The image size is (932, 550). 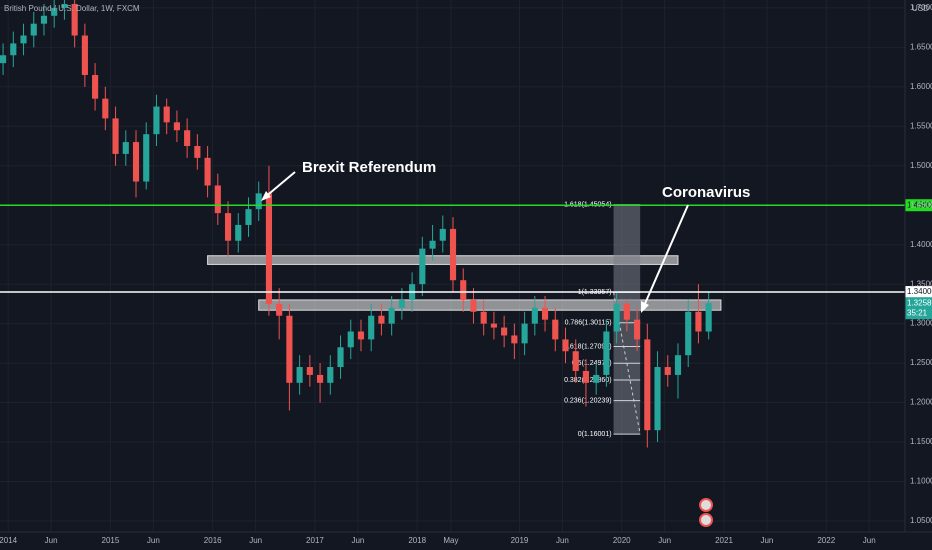 What do you see at coordinates (369, 167) in the screenshot?
I see `annotation: Brexit Referendum` at bounding box center [369, 167].